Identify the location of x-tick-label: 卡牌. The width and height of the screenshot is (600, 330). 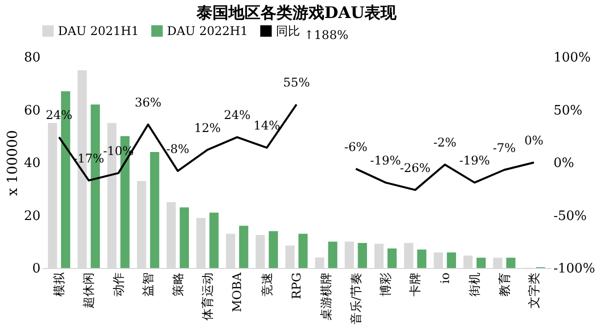
(415, 284).